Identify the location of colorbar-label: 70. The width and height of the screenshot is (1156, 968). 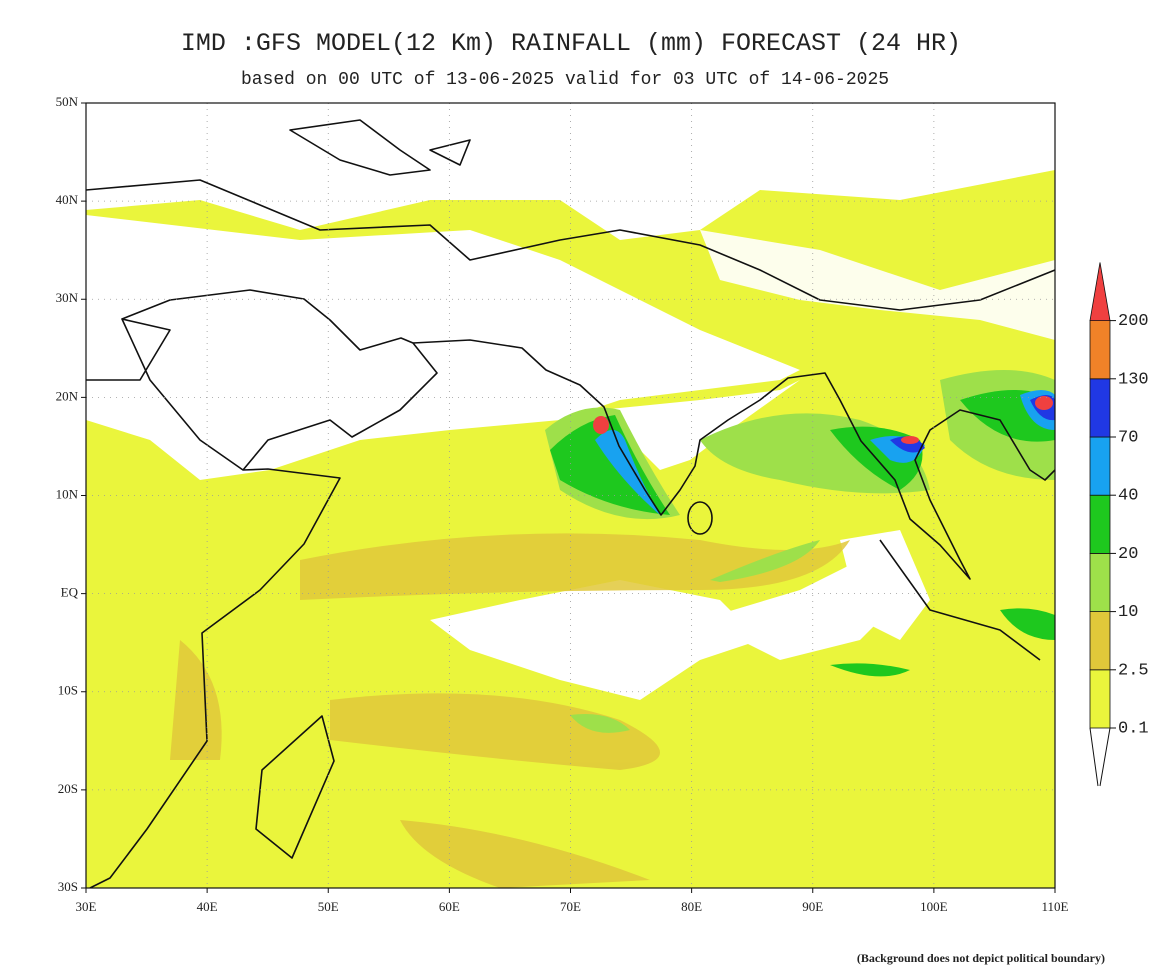
(1128, 437).